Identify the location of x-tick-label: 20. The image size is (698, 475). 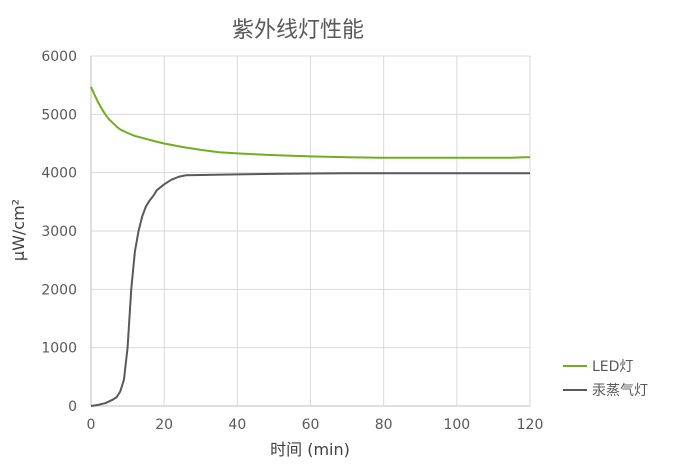
(164, 425).